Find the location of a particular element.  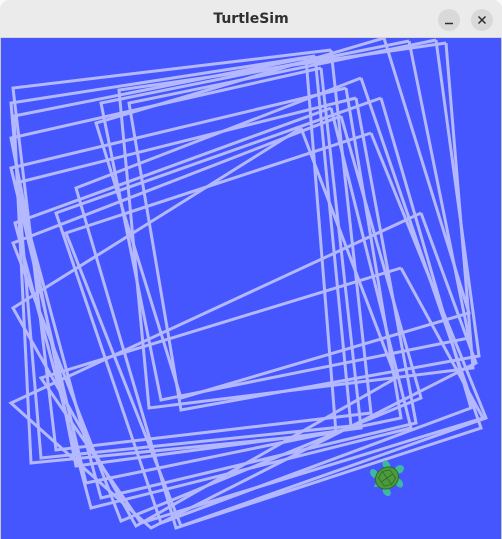

turtle-icon is located at coordinates (387, 478).